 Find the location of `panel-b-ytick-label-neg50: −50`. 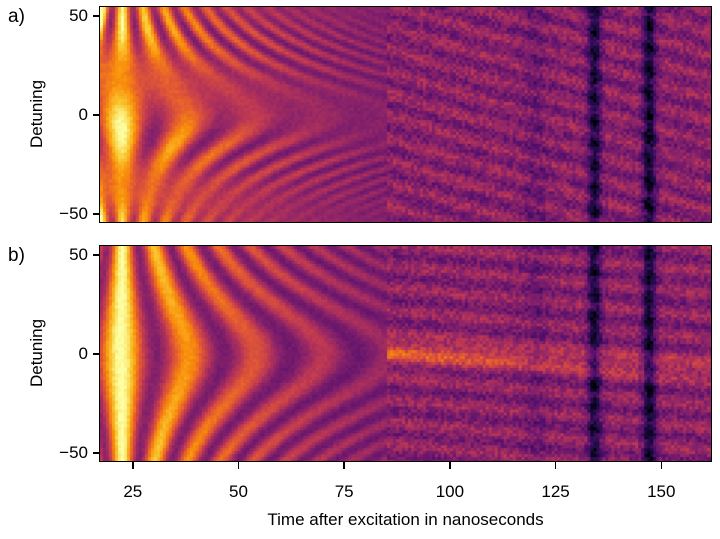

panel-b-ytick-label-neg50: −50 is located at coordinates (73, 452).